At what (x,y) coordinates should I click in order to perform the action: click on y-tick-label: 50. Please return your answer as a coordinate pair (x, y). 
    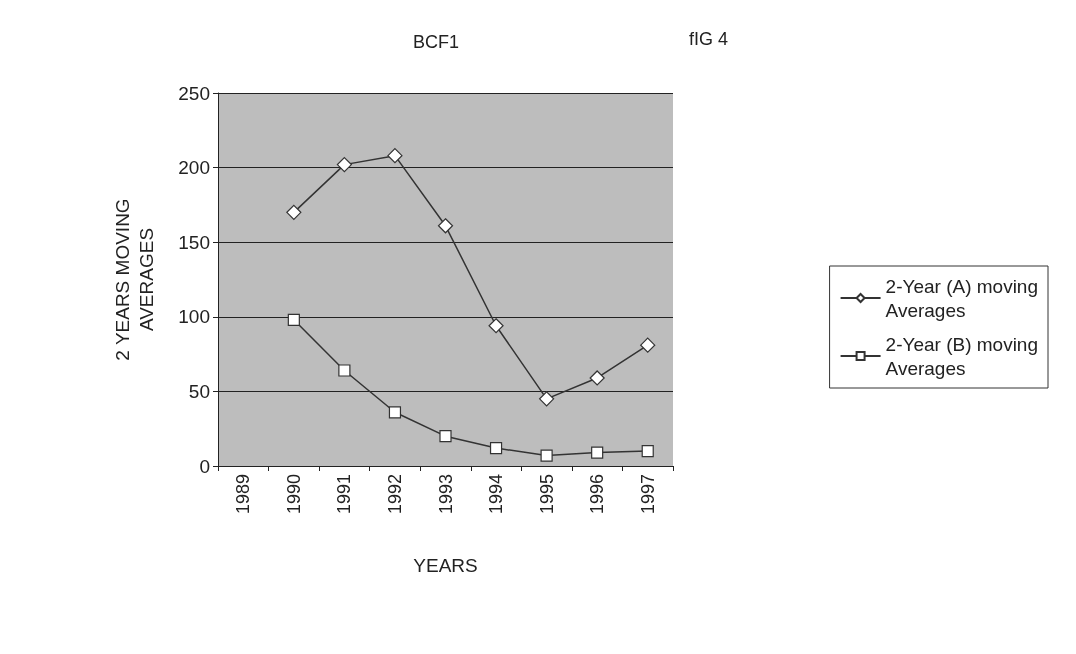
    Looking at the image, I should click on (199, 391).